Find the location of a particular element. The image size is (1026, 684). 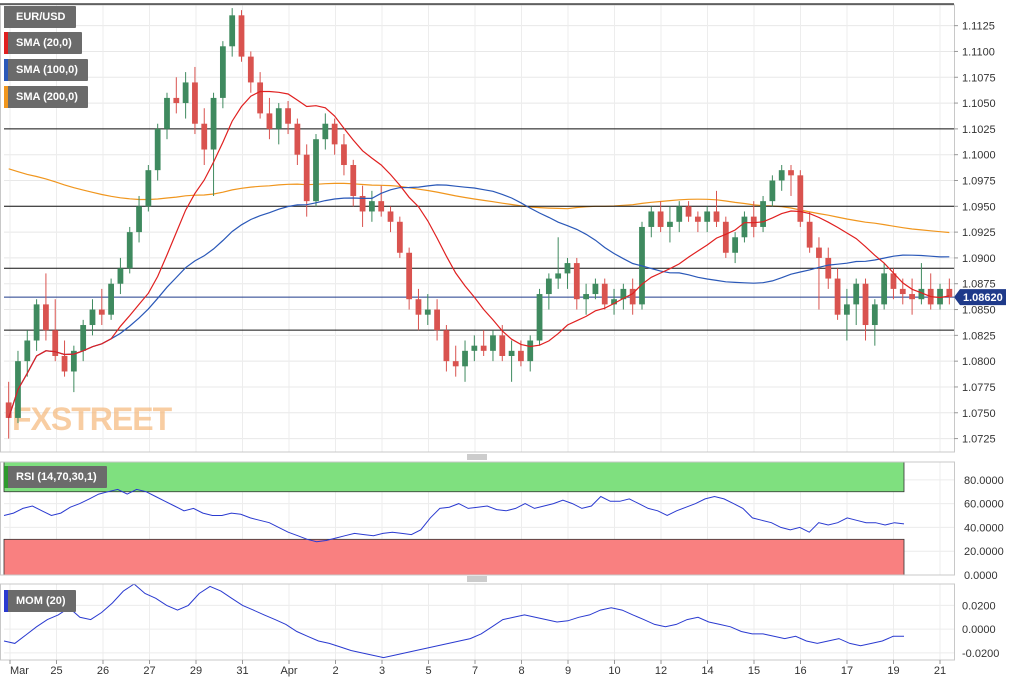

legend-sma-100: SMA (100,0) is located at coordinates (46, 70).